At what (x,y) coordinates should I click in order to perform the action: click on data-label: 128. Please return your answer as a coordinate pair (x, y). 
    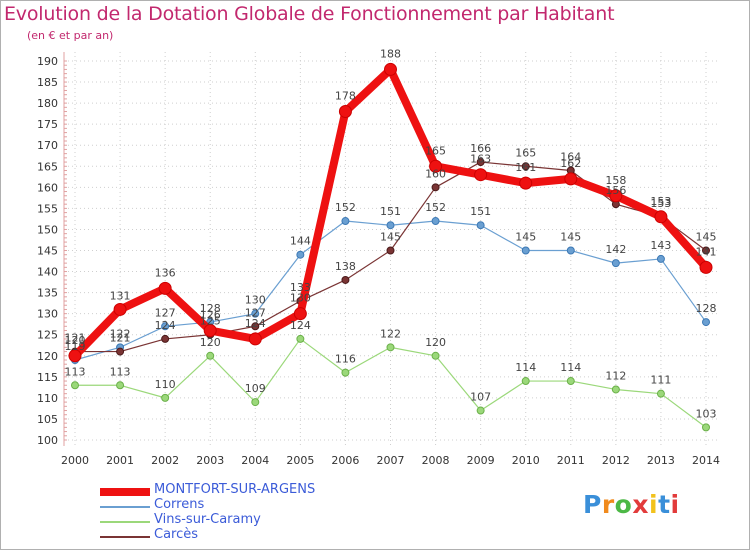
    Looking at the image, I should click on (210, 308).